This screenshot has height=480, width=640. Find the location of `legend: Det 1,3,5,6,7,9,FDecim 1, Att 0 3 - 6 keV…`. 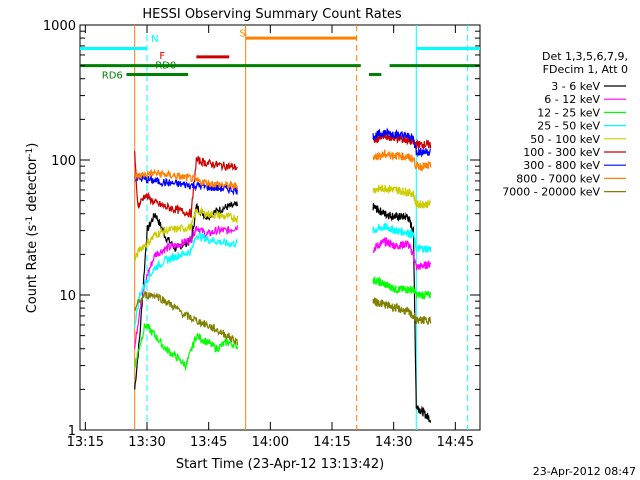

legend: Det 1,3,5,6,7,9,FDecim 1, Att 0 3 - 6 keV… is located at coordinates (565, 124).